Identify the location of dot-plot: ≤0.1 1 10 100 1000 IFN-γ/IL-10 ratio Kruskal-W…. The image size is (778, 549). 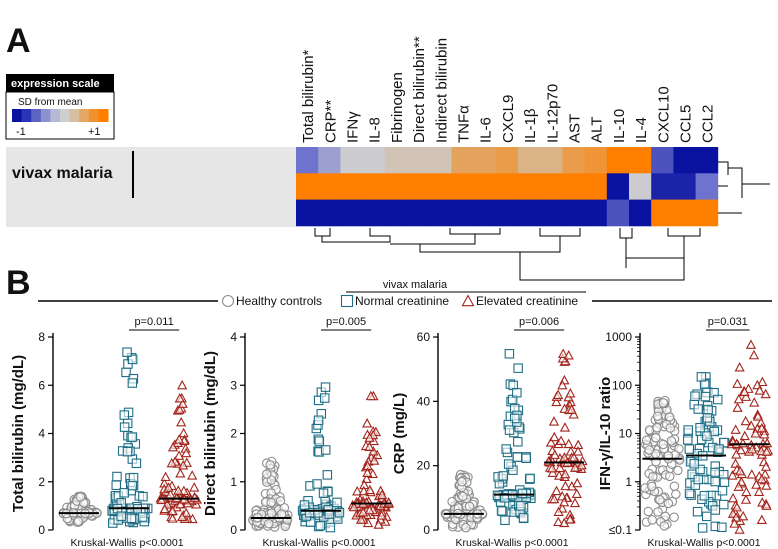
(685, 432).